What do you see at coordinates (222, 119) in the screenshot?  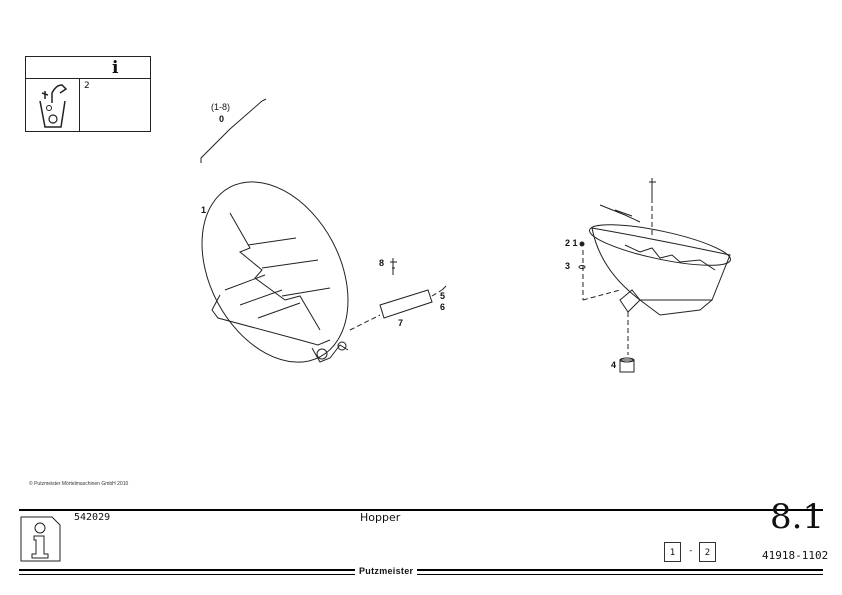 I see `label-0: 0` at bounding box center [222, 119].